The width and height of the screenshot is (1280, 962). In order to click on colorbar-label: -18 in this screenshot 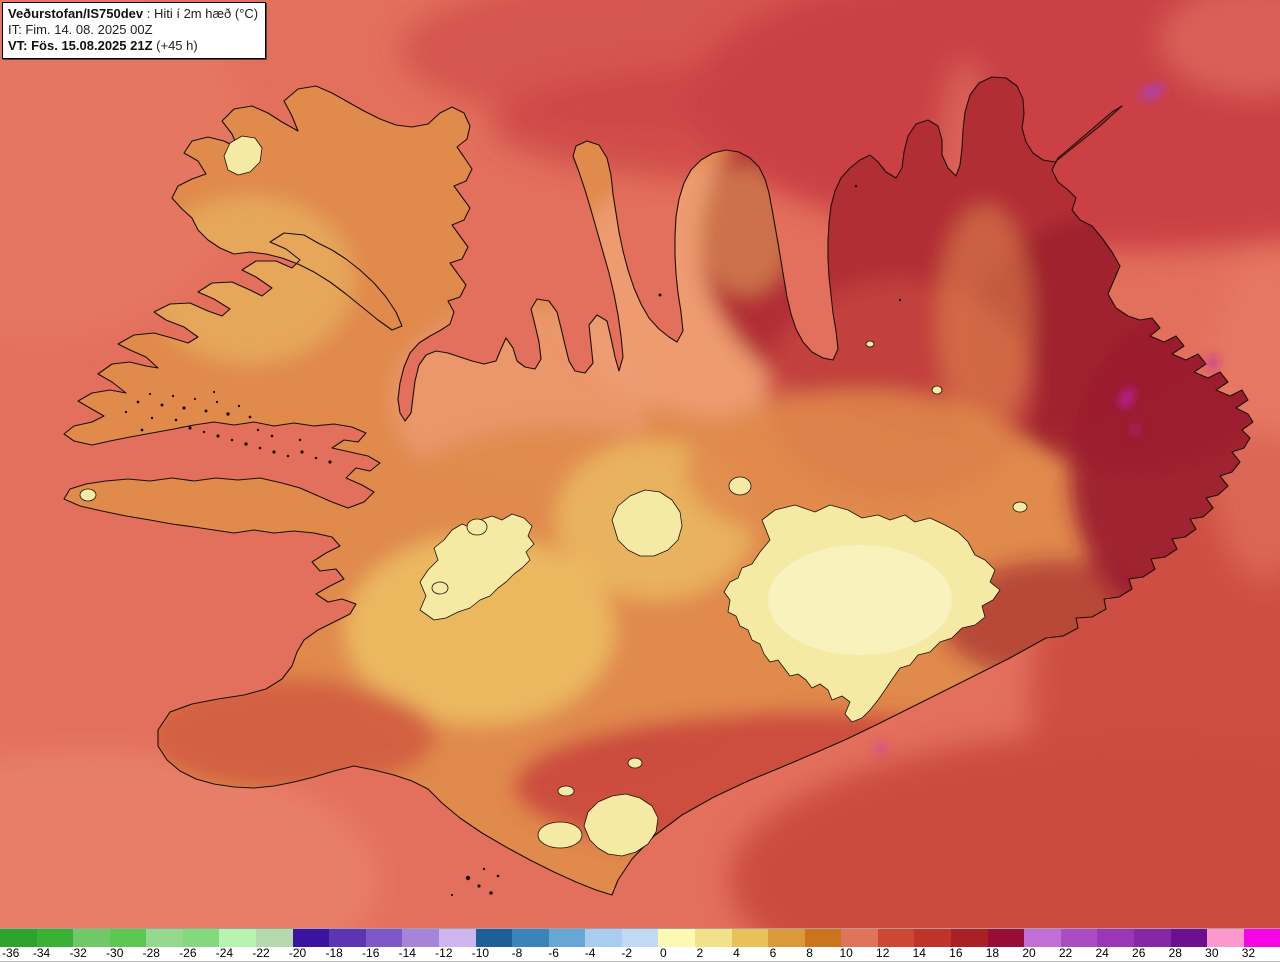, I will do `click(334, 953)`.